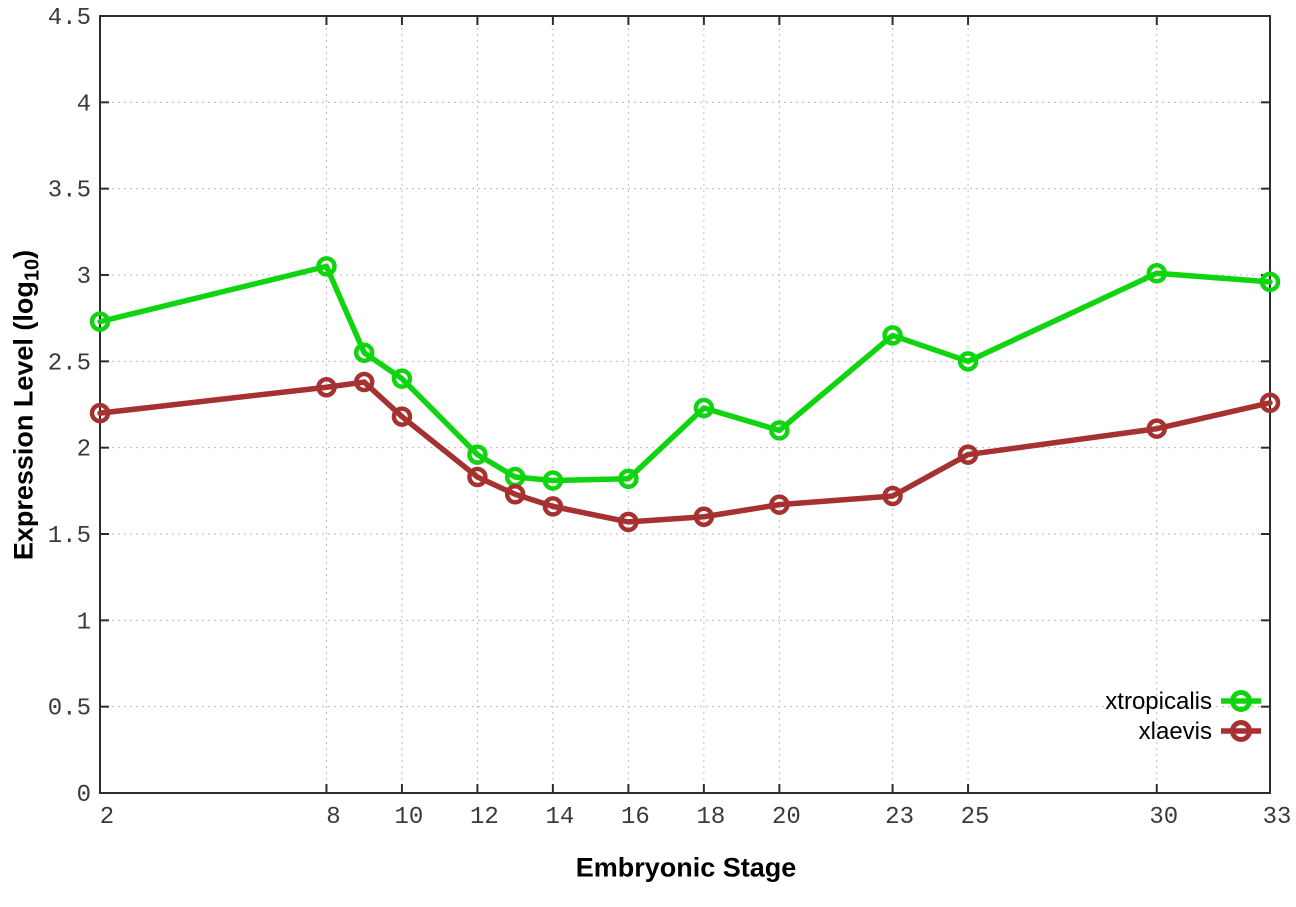  Describe the element at coordinates (23, 254) in the screenshot. I see `y-axis-title-suffix: )` at that location.